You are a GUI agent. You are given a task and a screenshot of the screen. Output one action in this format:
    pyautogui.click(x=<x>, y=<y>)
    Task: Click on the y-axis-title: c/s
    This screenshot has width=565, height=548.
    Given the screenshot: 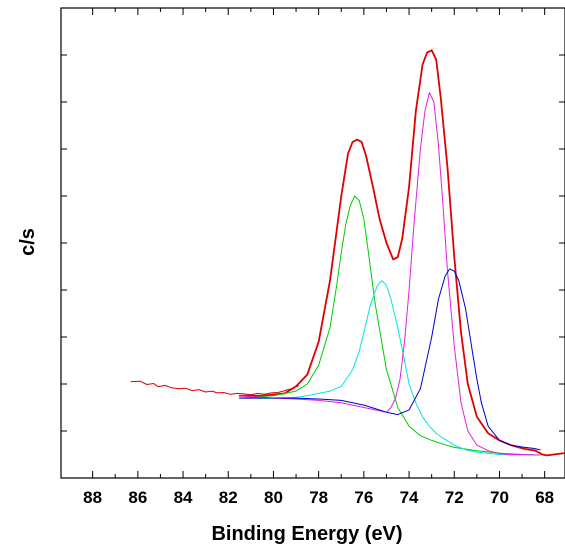 What is the action you would take?
    pyautogui.click(x=28, y=242)
    